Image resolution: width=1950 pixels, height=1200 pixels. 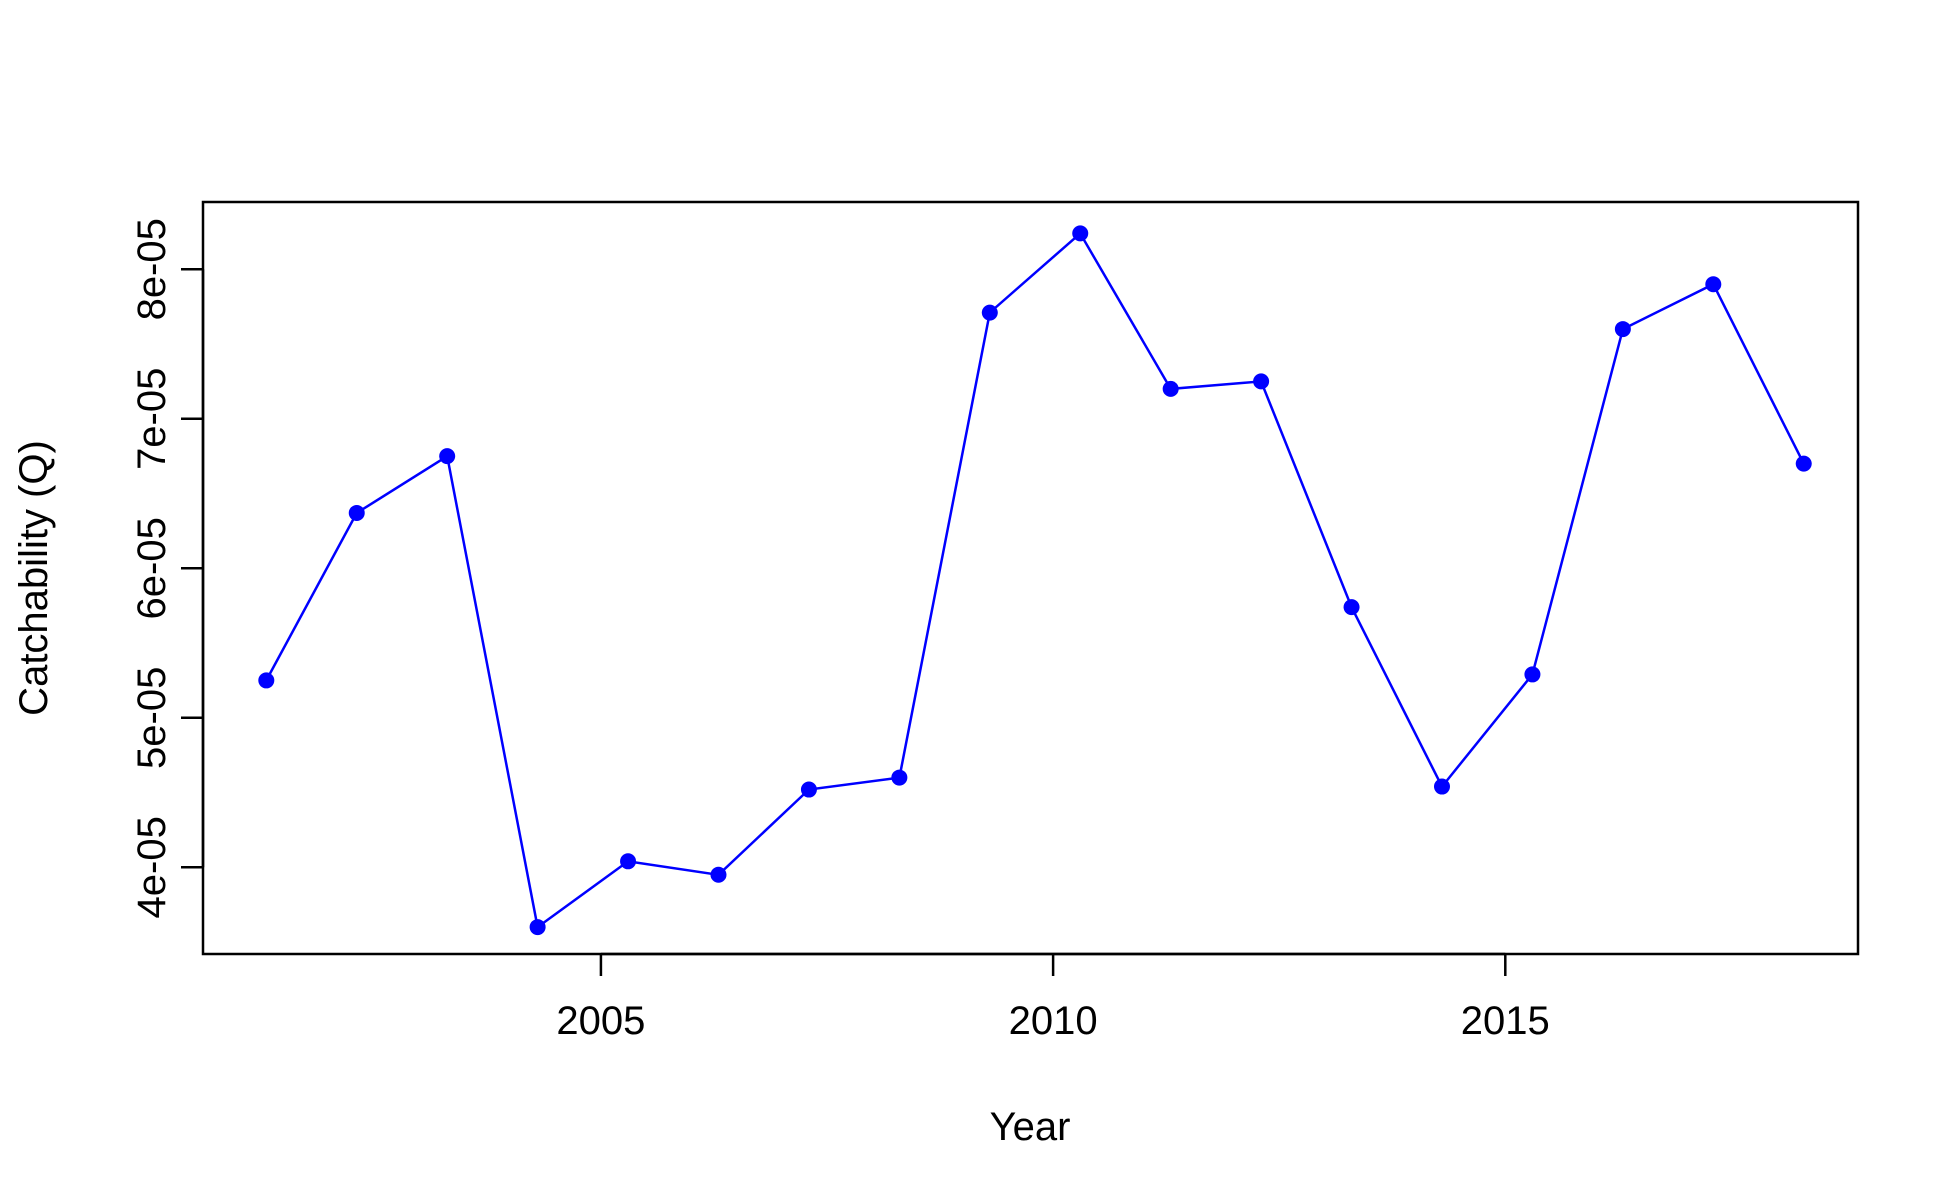 What do you see at coordinates (1053, 1021) in the screenshot?
I see `x-tick-label: 2010` at bounding box center [1053, 1021].